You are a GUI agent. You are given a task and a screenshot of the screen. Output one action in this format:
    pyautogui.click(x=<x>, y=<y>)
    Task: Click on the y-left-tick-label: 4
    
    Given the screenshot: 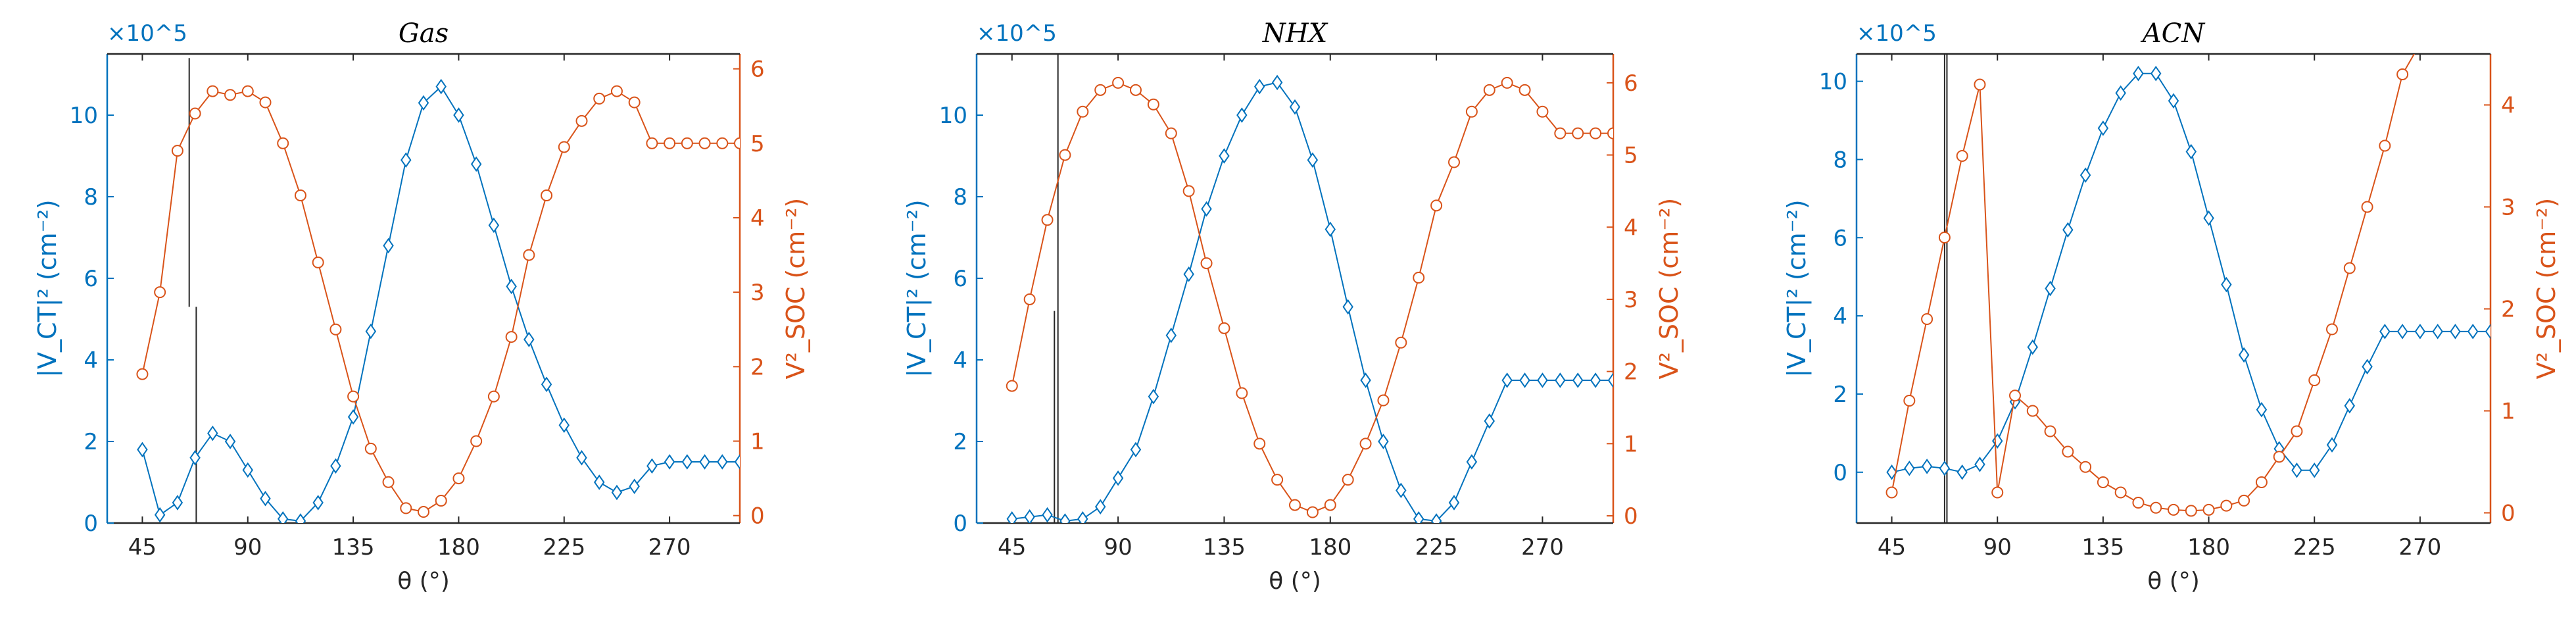 What is the action you would take?
    pyautogui.click(x=91, y=360)
    